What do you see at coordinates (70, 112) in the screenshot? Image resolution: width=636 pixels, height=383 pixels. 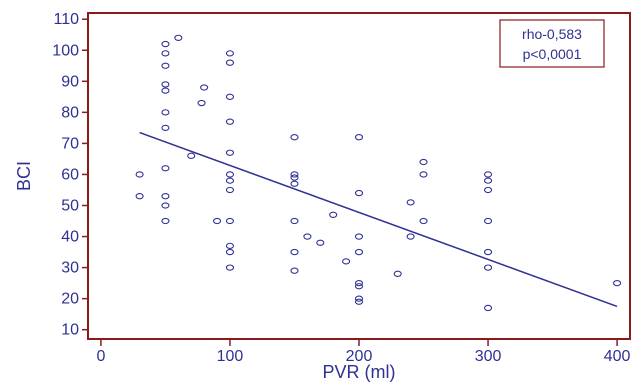 I see `y-tick-label: 80` at bounding box center [70, 112].